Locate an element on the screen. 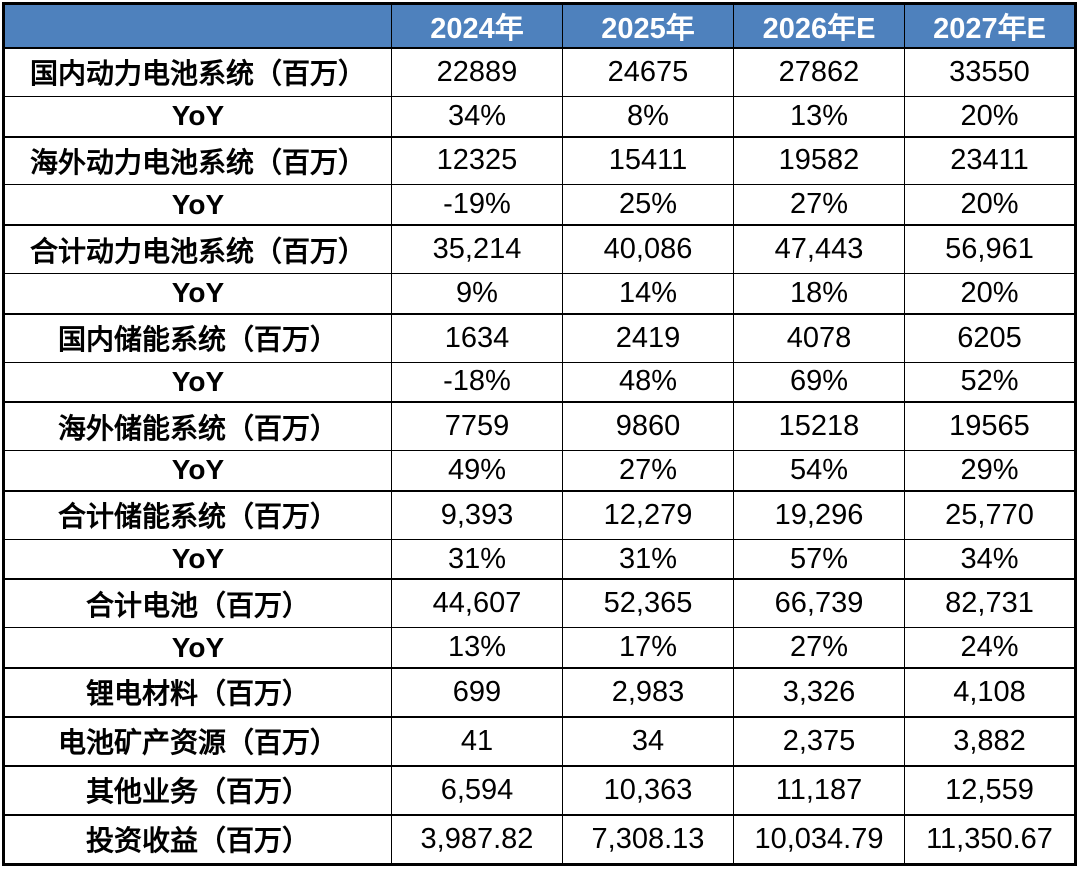 The height and width of the screenshot is (873, 1080). cell-value: 6,594 is located at coordinates (477, 790).